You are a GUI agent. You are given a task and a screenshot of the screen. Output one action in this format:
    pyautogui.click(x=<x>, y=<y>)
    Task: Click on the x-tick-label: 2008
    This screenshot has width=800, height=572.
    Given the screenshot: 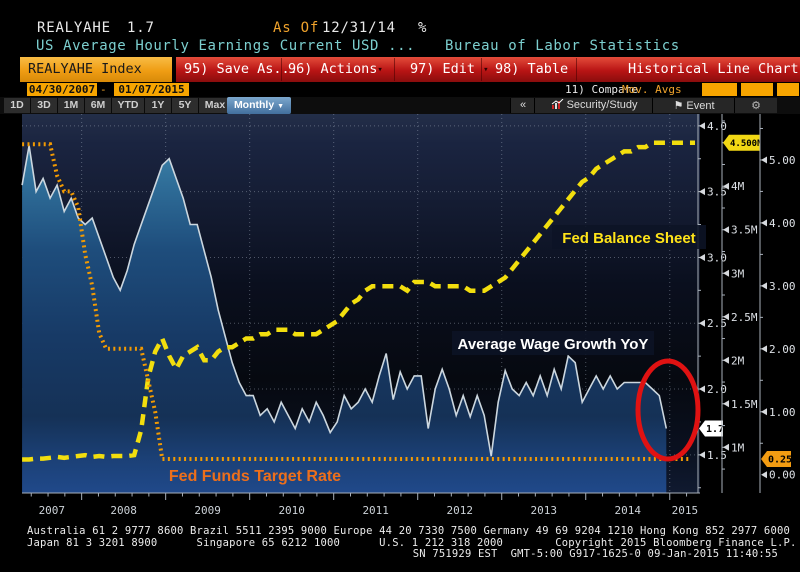 What is the action you would take?
    pyautogui.click(x=123, y=510)
    